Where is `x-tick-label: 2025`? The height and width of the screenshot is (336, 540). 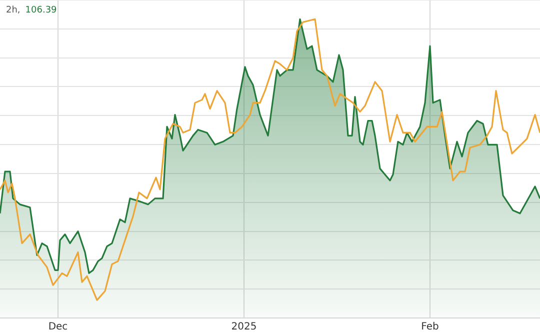 x-tick-label: 2025 is located at coordinates (244, 327).